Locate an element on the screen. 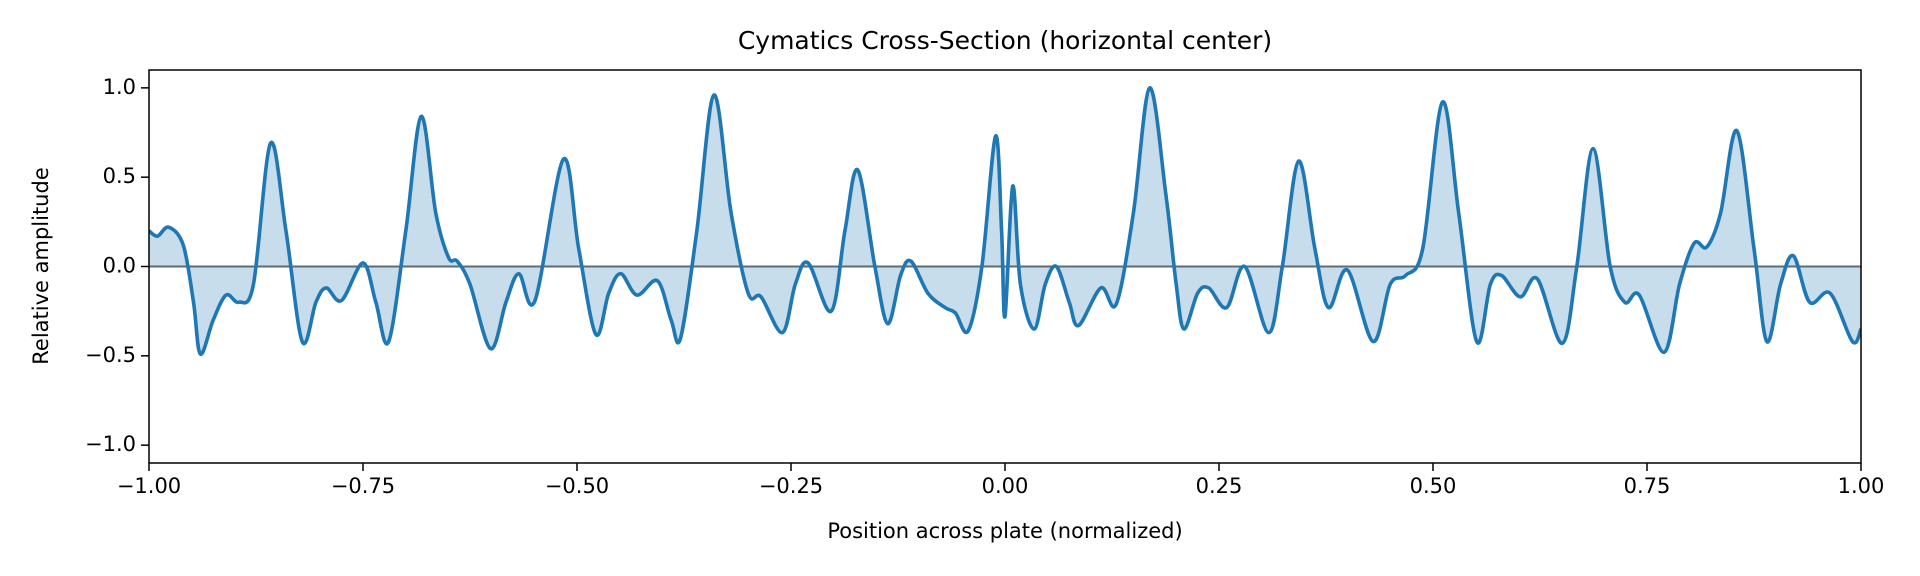 This screenshot has height=576, width=1920. x-tick-label: 0.00 is located at coordinates (1005, 486).